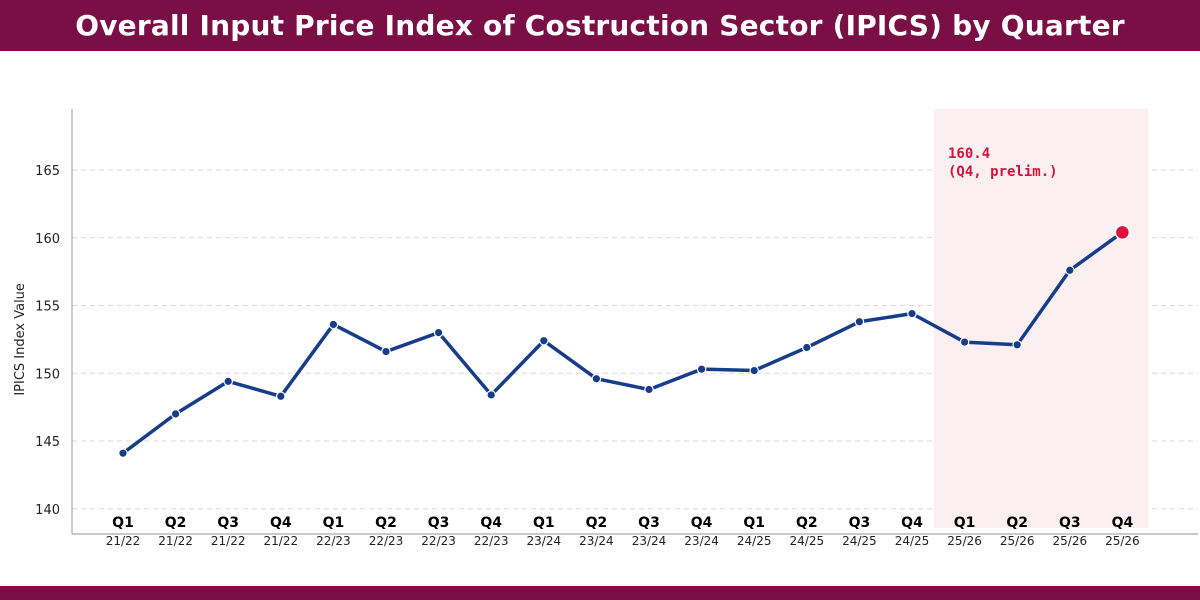 The image size is (1200, 600). I want to click on data-point-highlight, so click(1122, 232).